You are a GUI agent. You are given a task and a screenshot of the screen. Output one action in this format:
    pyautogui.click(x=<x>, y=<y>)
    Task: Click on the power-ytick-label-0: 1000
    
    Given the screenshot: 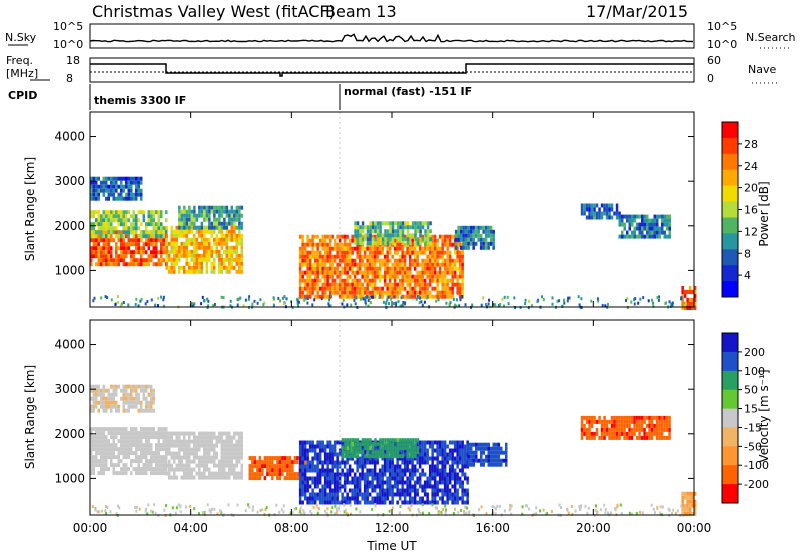 What is the action you would take?
    pyautogui.click(x=69, y=270)
    